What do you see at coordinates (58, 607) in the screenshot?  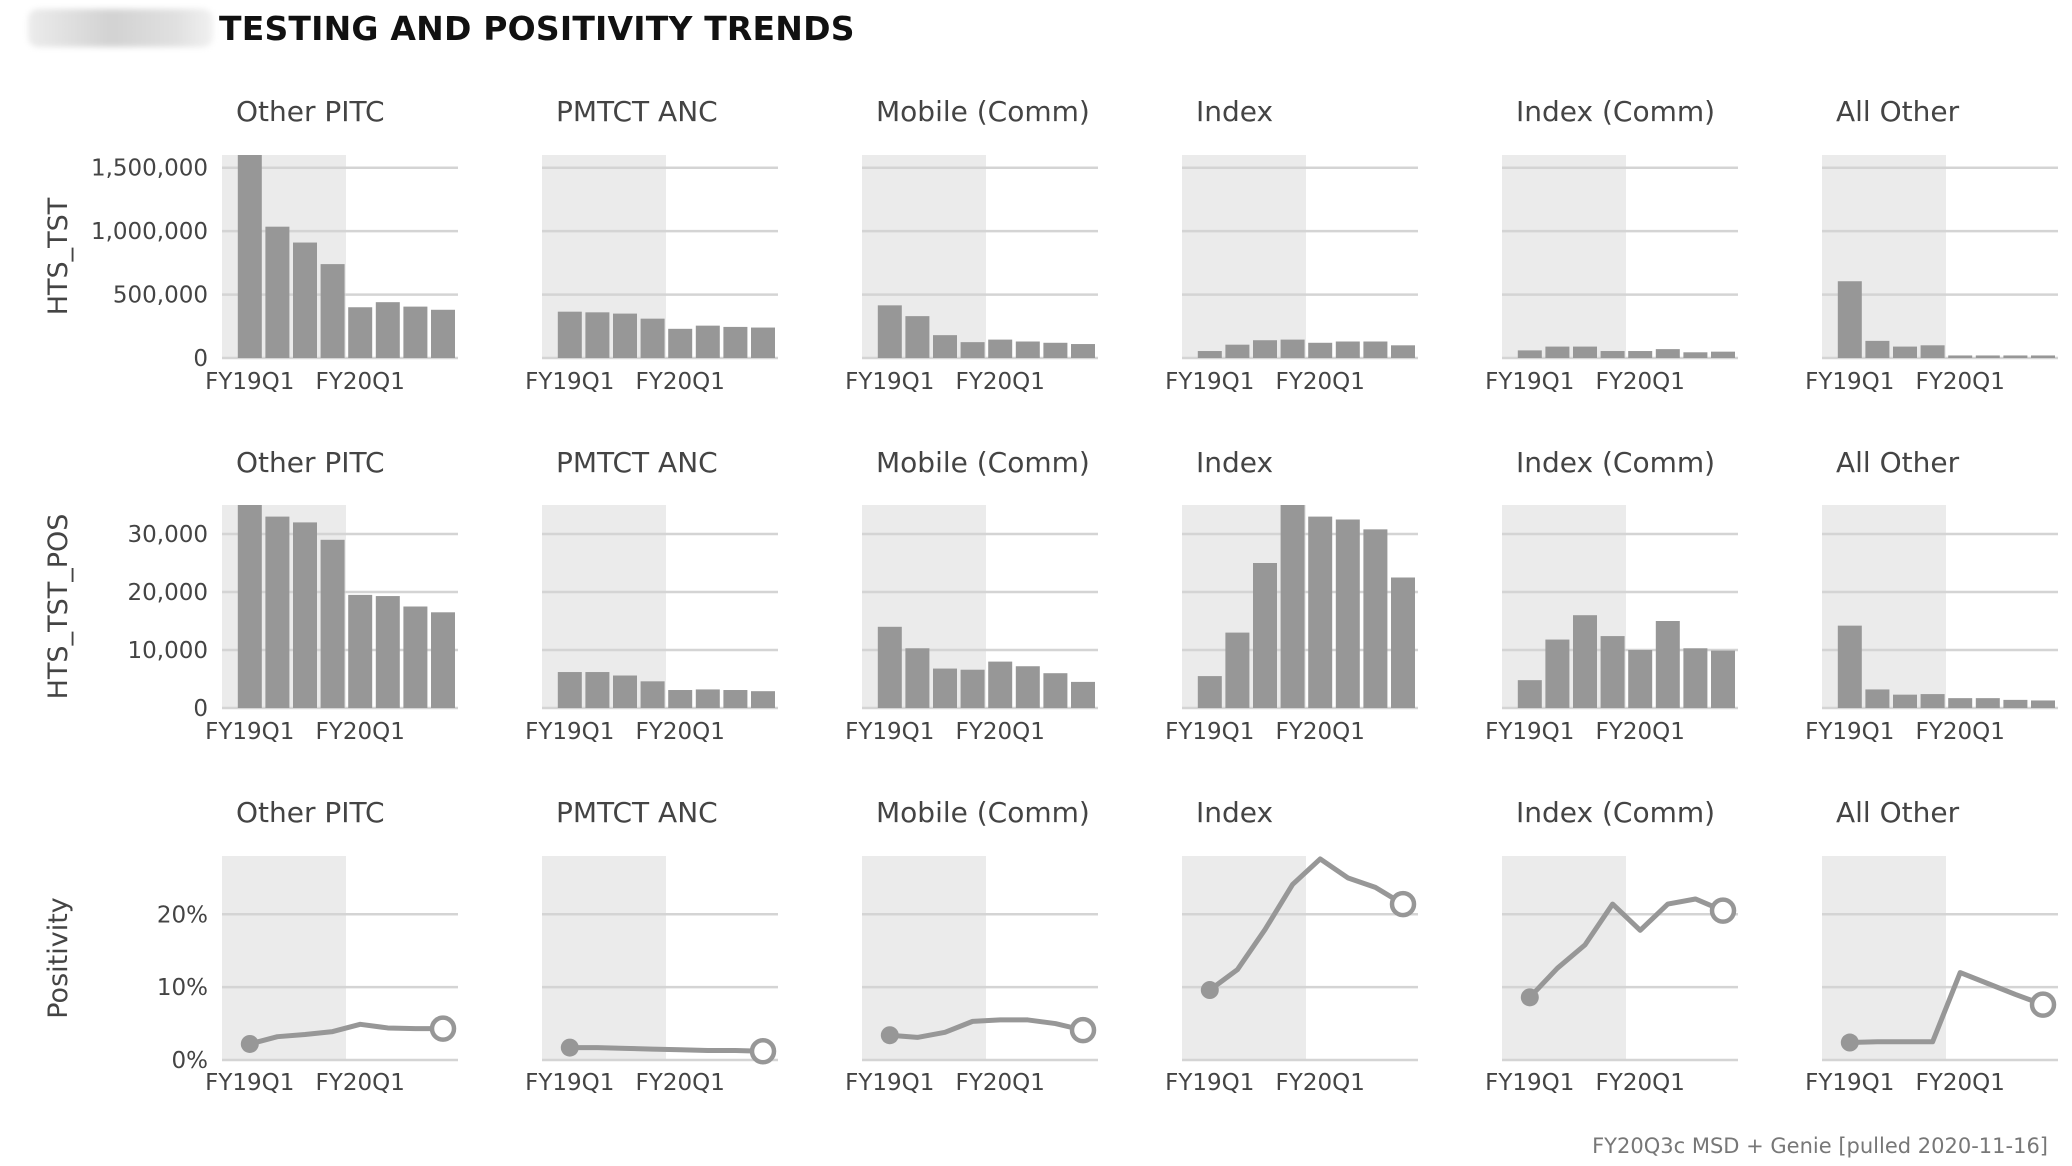 I see `y-axis-title-hts-tst-pos: HTS_TST_POS` at bounding box center [58, 607].